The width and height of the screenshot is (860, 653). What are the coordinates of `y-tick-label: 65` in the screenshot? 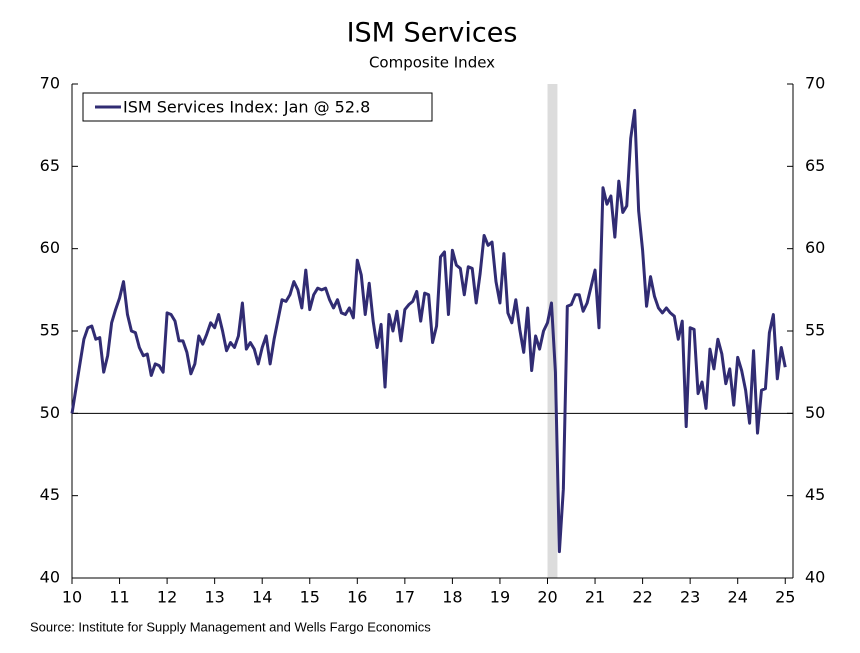 It's located at (50, 165).